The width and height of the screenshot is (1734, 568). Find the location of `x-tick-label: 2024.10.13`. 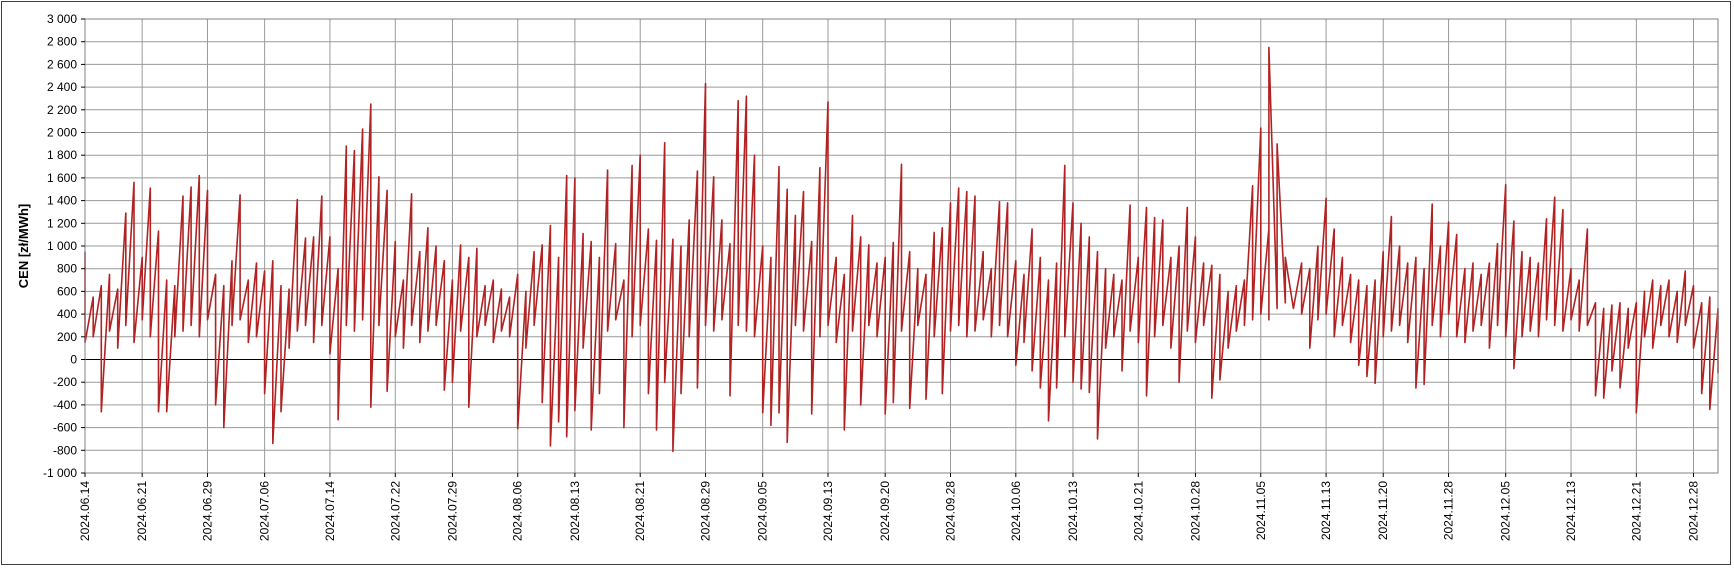

x-tick-label: 2024.10.13 is located at coordinates (1073, 511).